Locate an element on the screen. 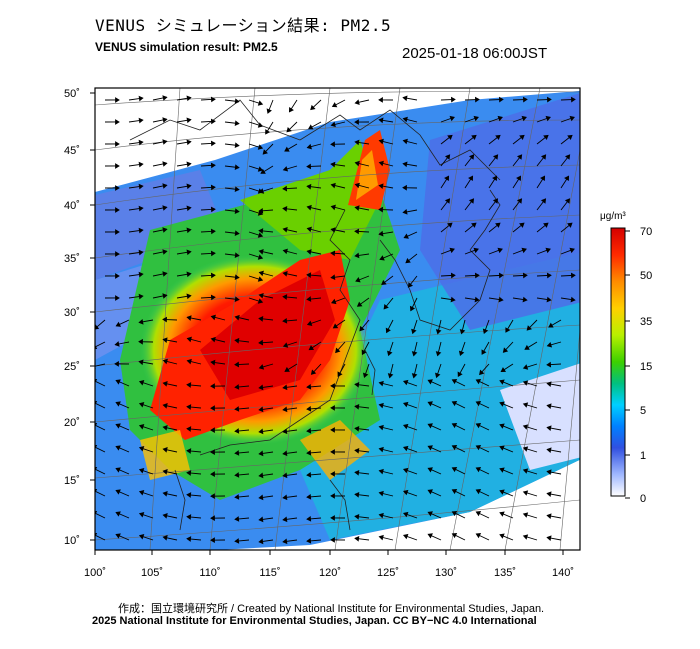  lon-tick-label: 120˚ is located at coordinates (330, 573).